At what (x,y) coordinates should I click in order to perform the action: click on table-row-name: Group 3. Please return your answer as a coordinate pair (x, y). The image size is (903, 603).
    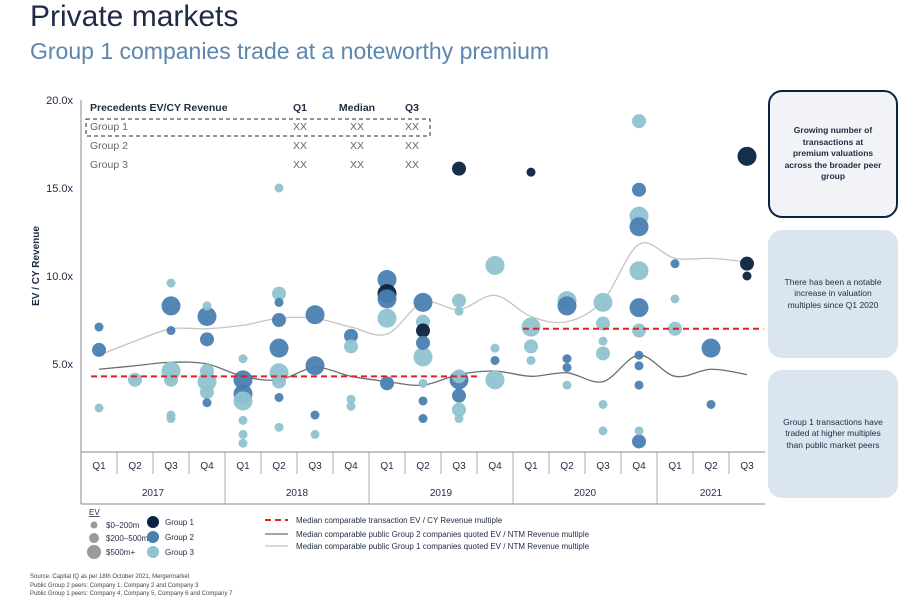
    Looking at the image, I should click on (109, 165).